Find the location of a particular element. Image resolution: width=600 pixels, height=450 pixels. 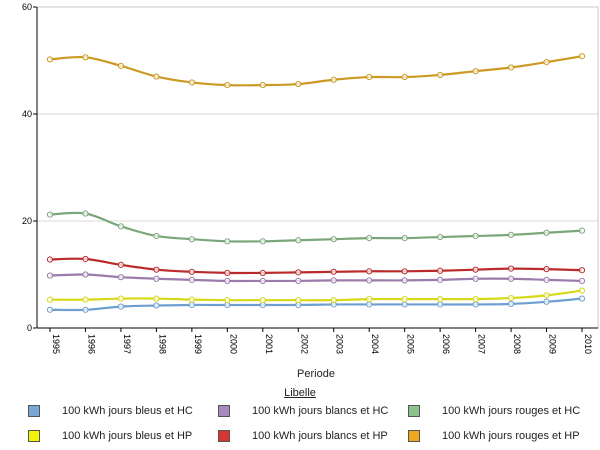

y-tick-label: 40 is located at coordinates (27, 114).